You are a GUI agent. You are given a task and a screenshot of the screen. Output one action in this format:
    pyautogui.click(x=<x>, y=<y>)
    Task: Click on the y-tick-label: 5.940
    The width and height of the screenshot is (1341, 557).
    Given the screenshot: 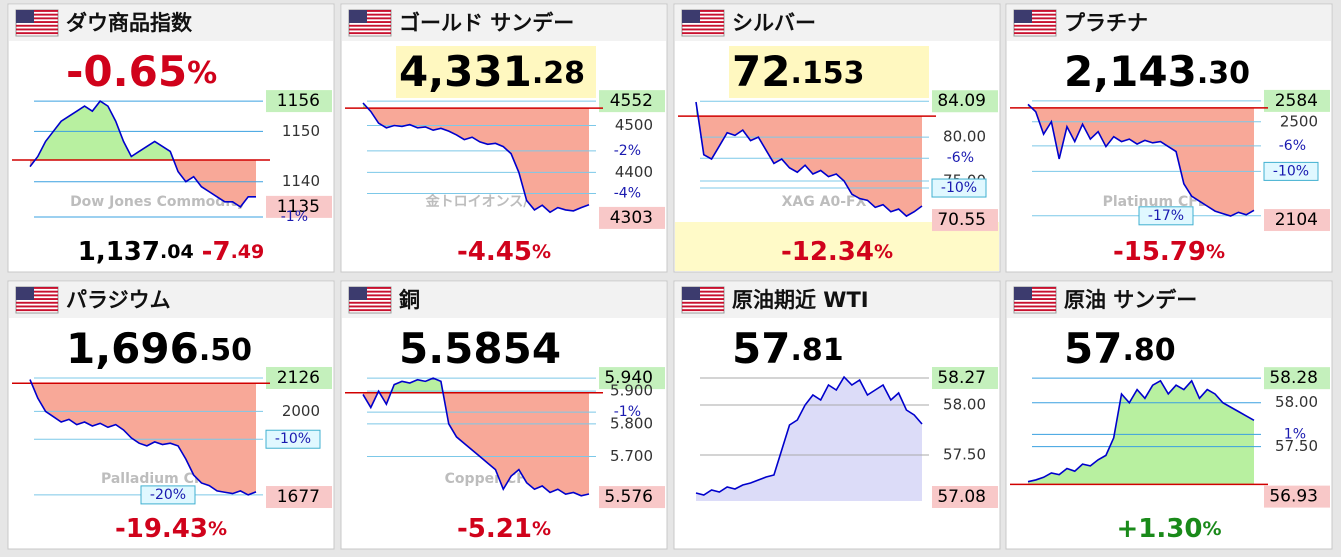 What is the action you would take?
    pyautogui.click(x=628, y=378)
    